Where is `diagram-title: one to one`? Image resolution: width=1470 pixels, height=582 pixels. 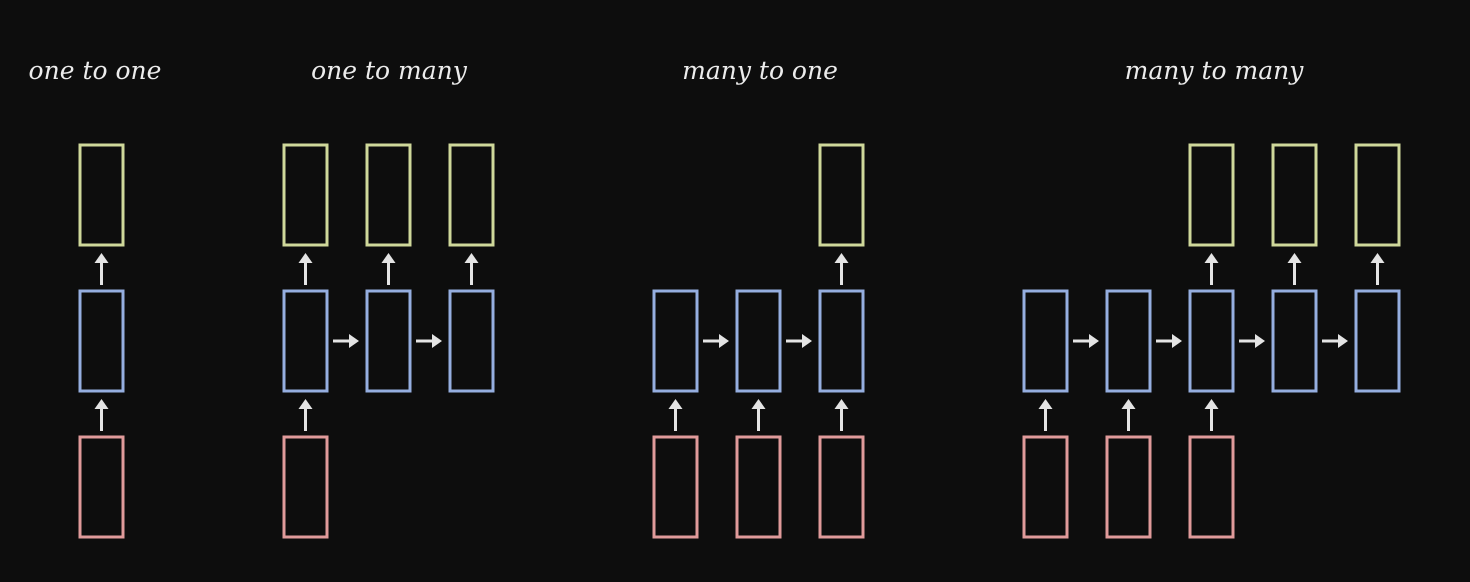
diagram-title: one to one is located at coordinates (95, 70).